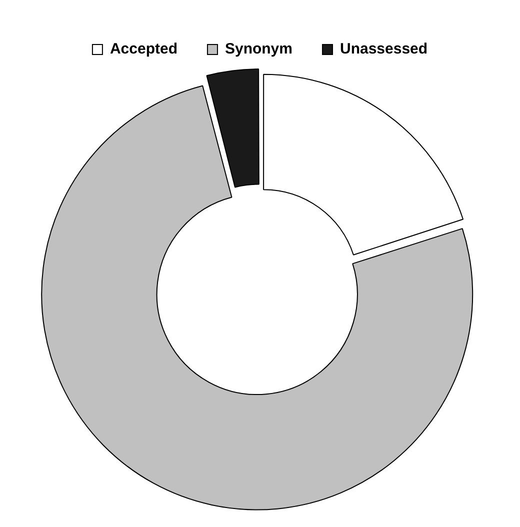 This screenshot has height=527, width=520. What do you see at coordinates (384, 49) in the screenshot?
I see `legend-label: Unassessed` at bounding box center [384, 49].